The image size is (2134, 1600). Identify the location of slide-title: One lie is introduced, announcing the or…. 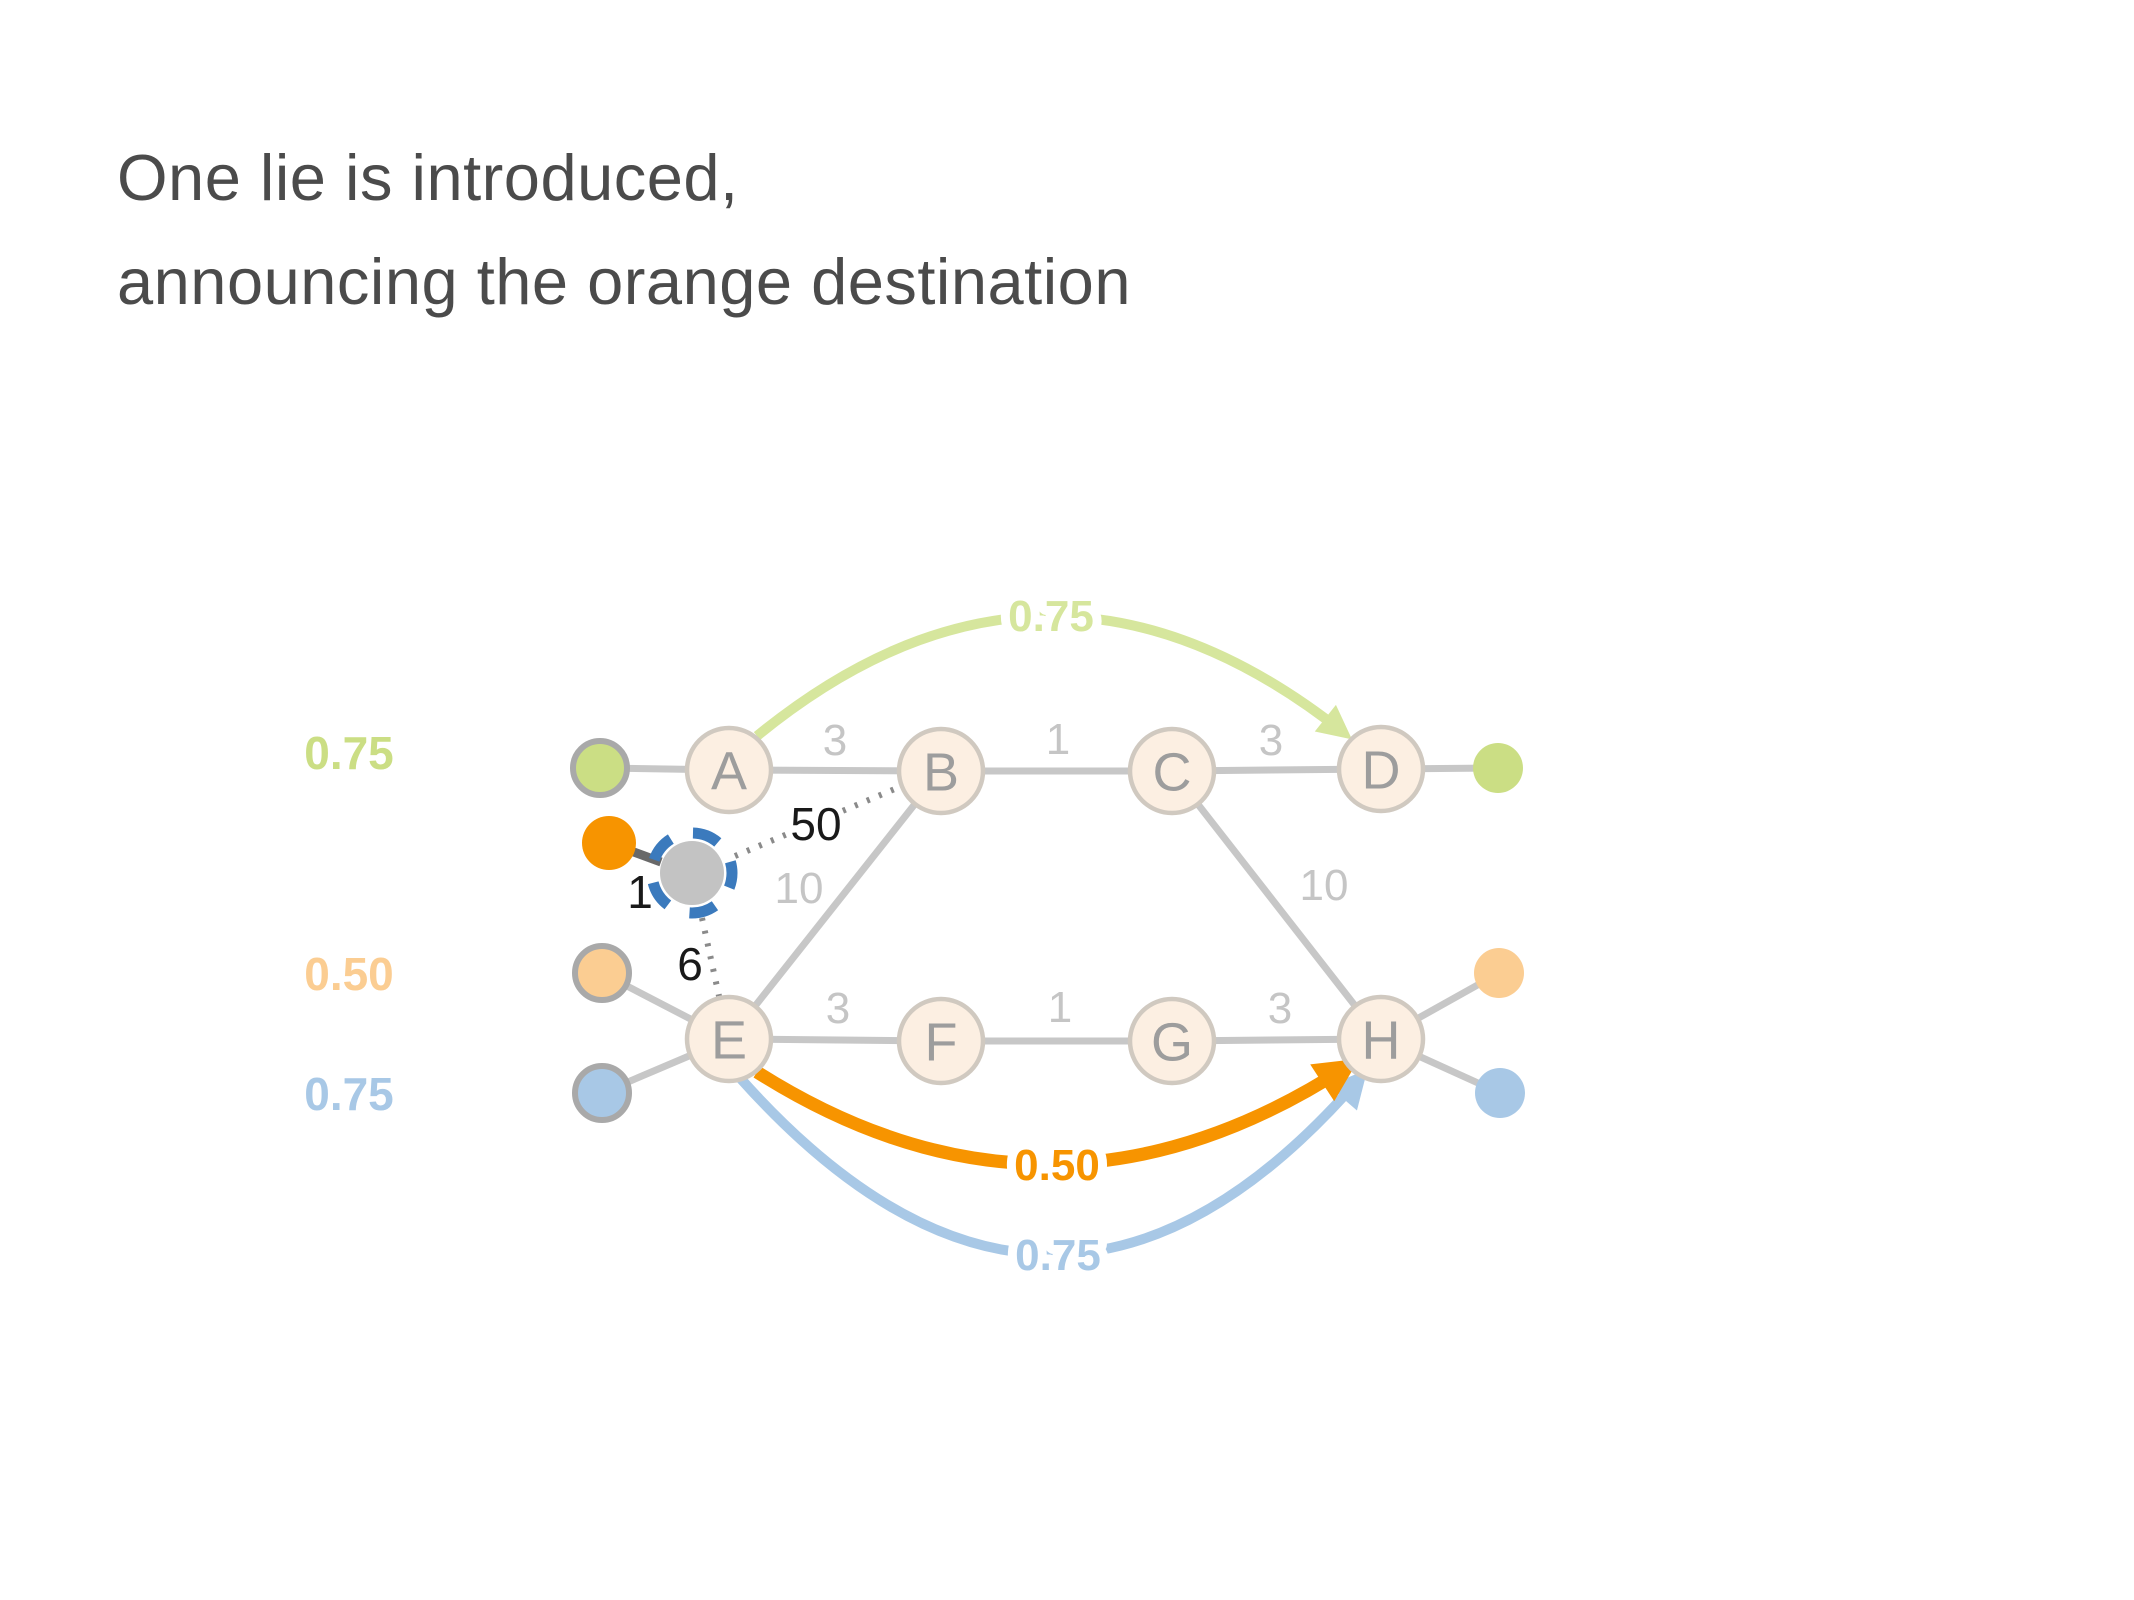
(624, 230).